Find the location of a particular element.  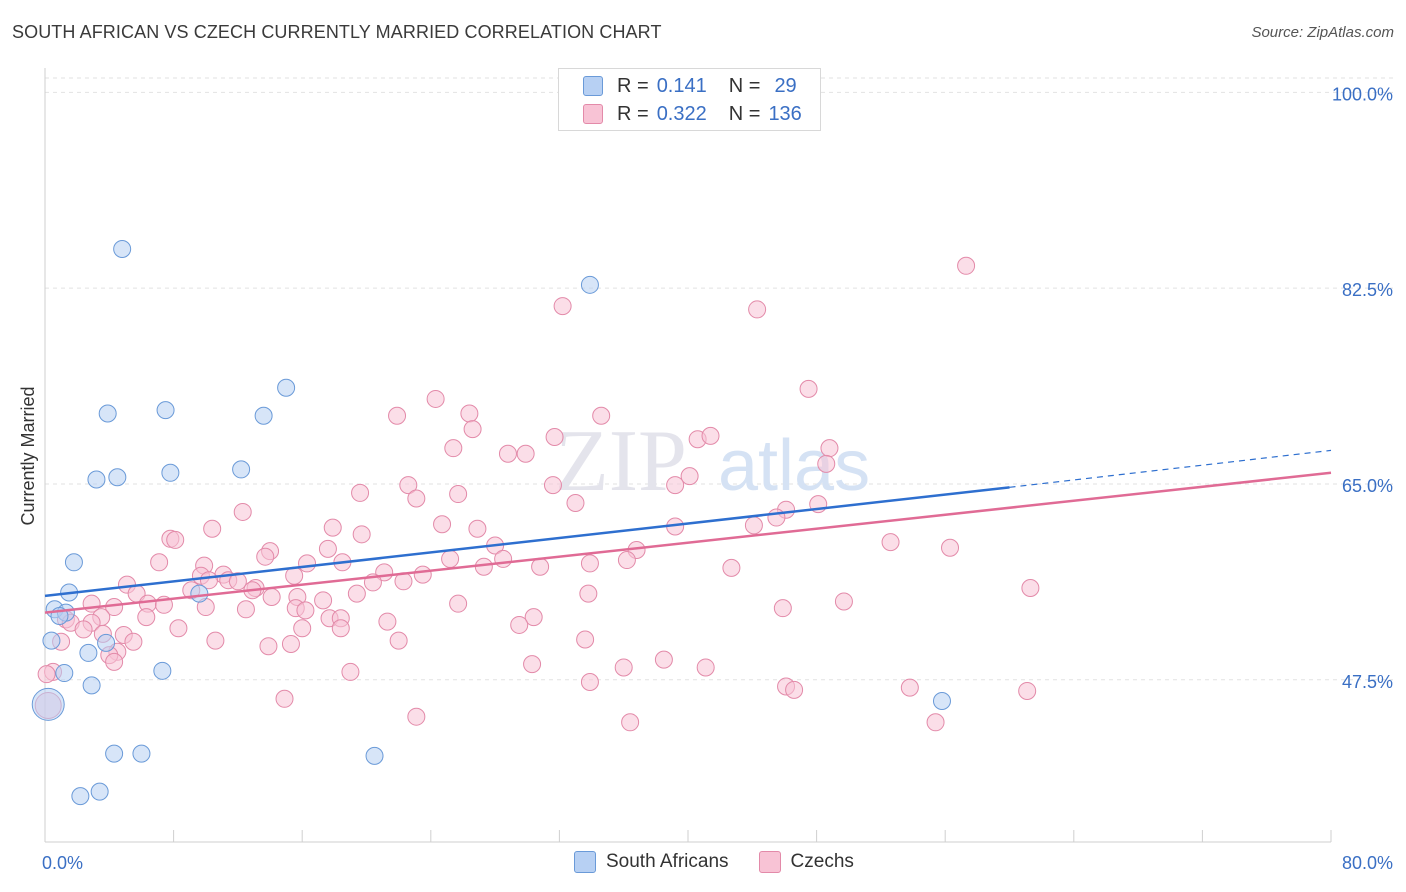

y-axis-title: Currently Married is located at coordinates (28, 455).